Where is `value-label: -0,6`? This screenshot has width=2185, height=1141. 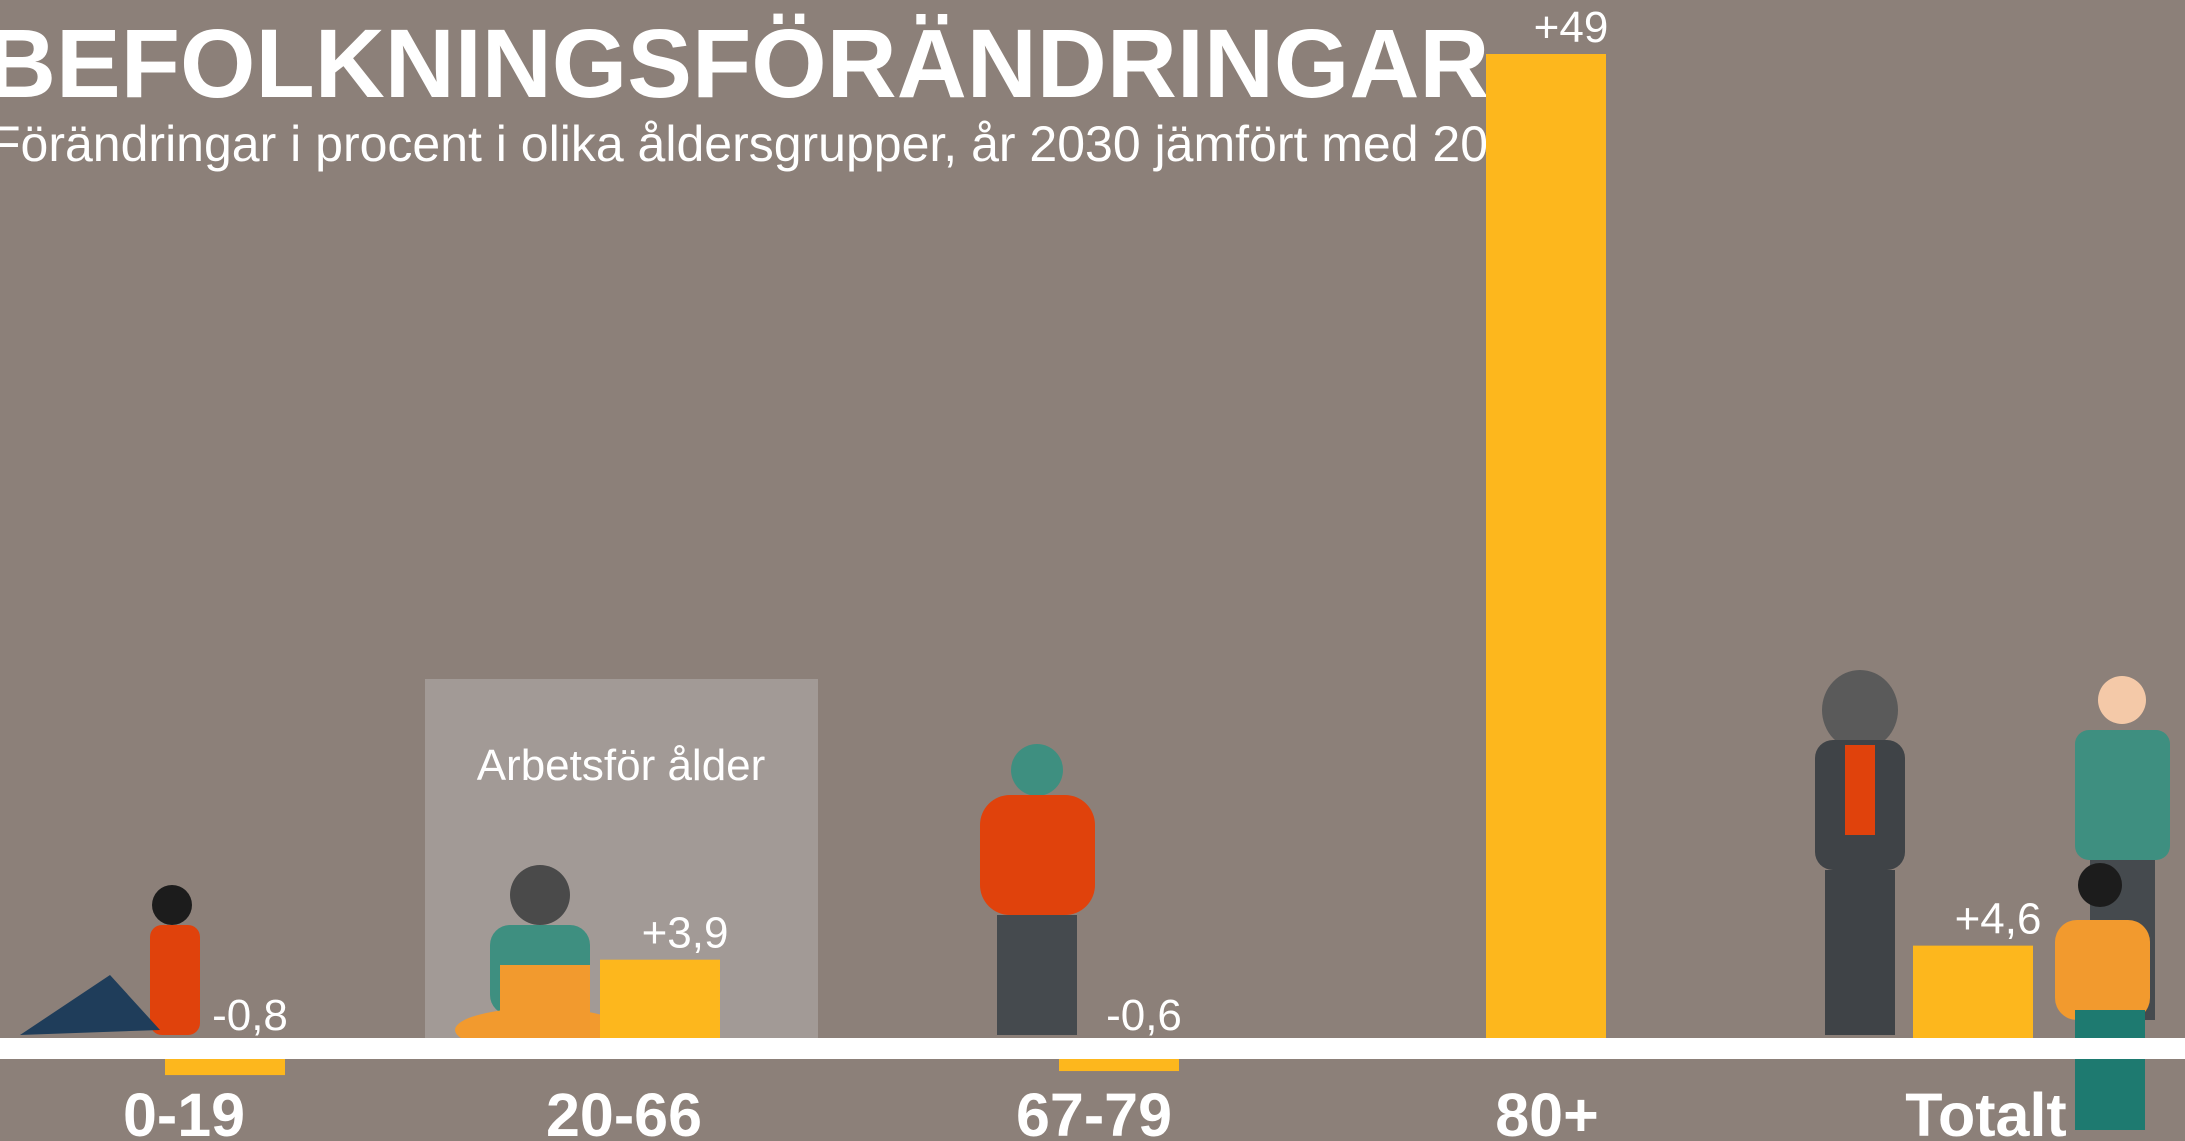 value-label: -0,6 is located at coordinates (1144, 1015).